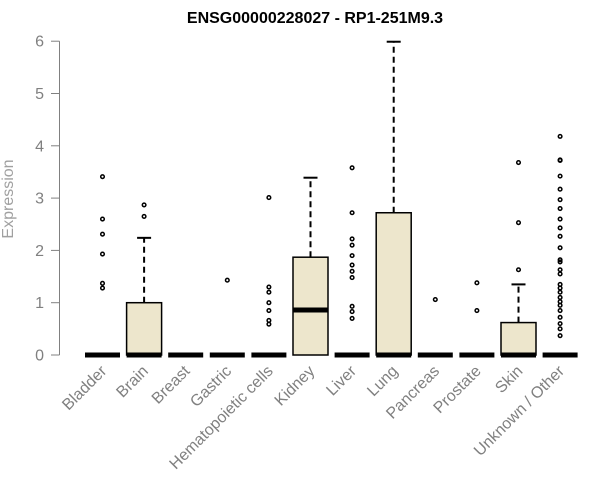  Describe the element at coordinates (39, 251) in the screenshot. I see `y-tick-label: 2` at that location.